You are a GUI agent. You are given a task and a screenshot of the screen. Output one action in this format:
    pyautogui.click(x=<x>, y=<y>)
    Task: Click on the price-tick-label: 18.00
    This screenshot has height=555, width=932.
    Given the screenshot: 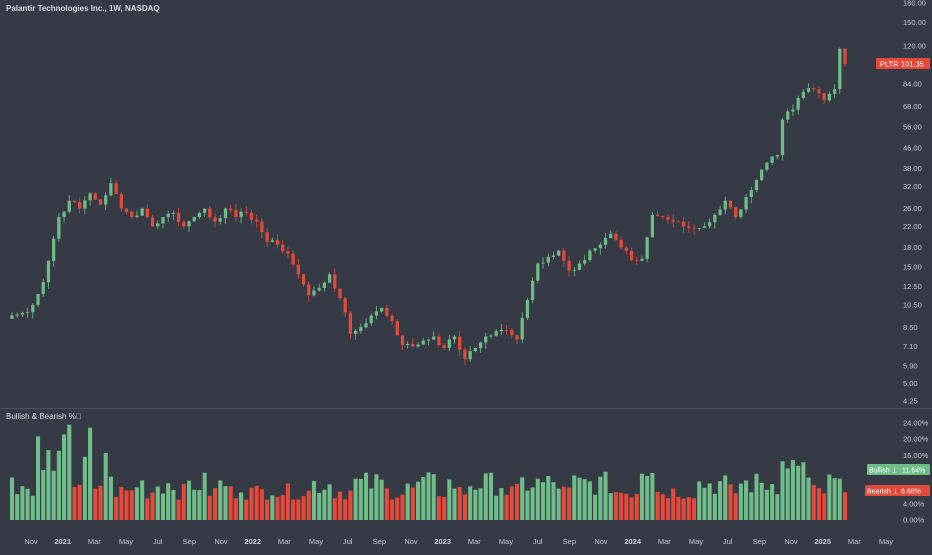 What is the action you would take?
    pyautogui.click(x=912, y=247)
    